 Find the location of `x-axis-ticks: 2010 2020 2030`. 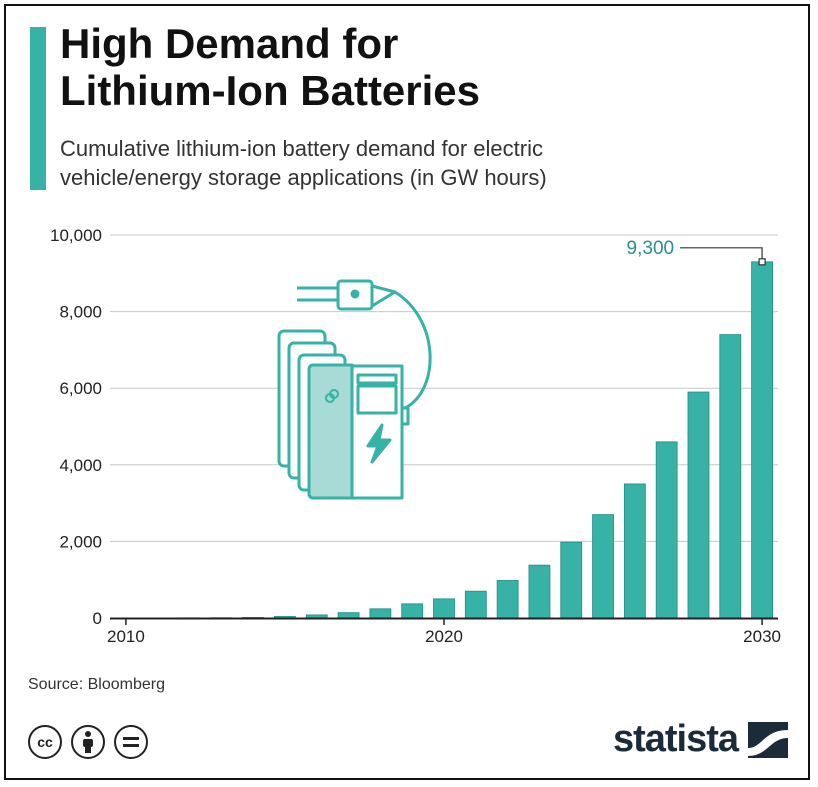

x-axis-ticks: 2010 2020 2030 is located at coordinates (444, 632).